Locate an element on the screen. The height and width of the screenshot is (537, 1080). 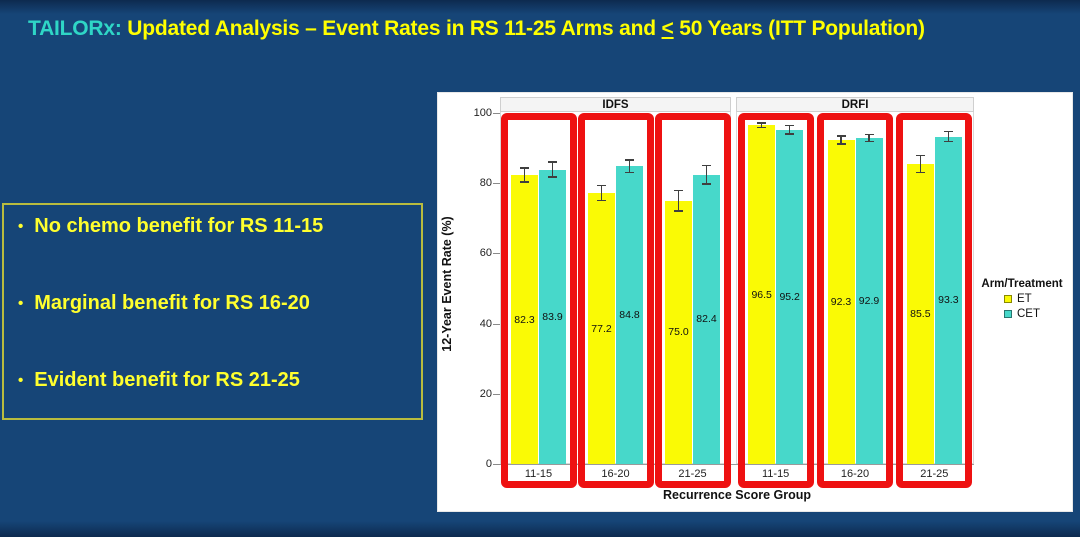
legend-title: Arm/Treatment is located at coordinates (1022, 284).